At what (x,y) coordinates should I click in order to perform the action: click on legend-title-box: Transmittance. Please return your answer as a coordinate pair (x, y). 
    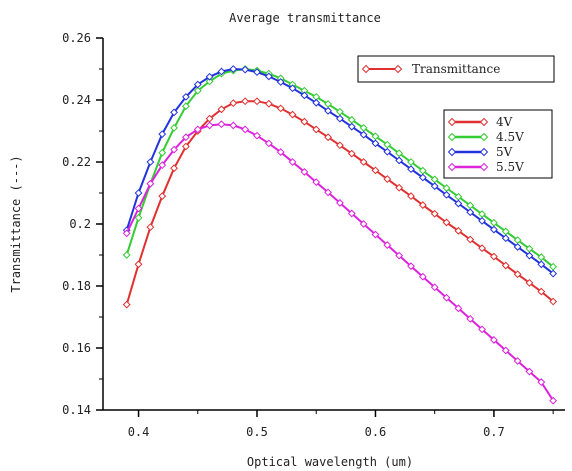
    Looking at the image, I should click on (456, 69).